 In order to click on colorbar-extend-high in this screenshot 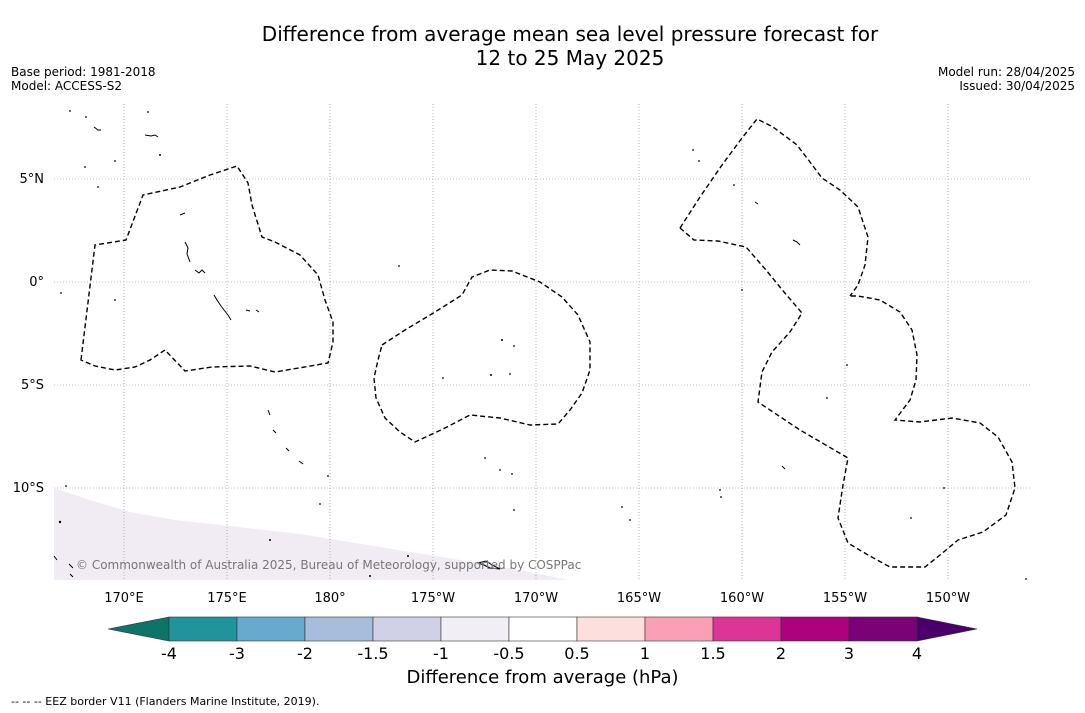, I will do `click(947, 629)`.